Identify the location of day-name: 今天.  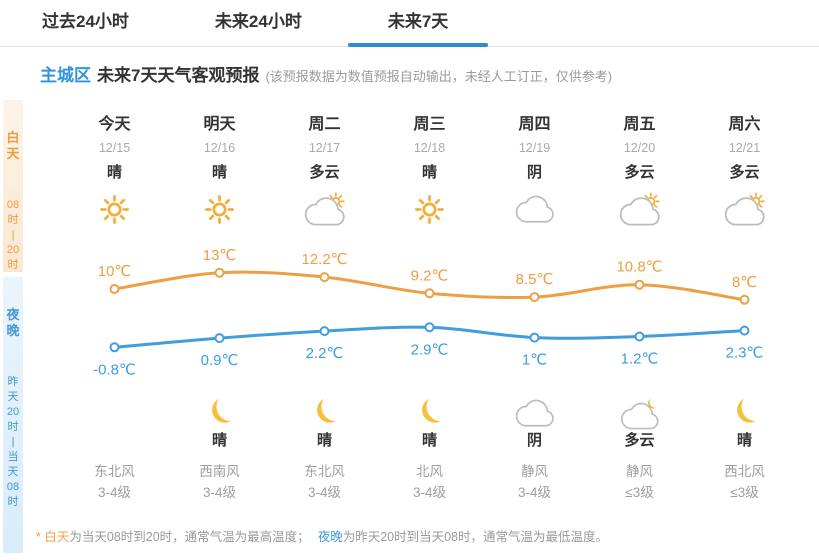
(114, 124).